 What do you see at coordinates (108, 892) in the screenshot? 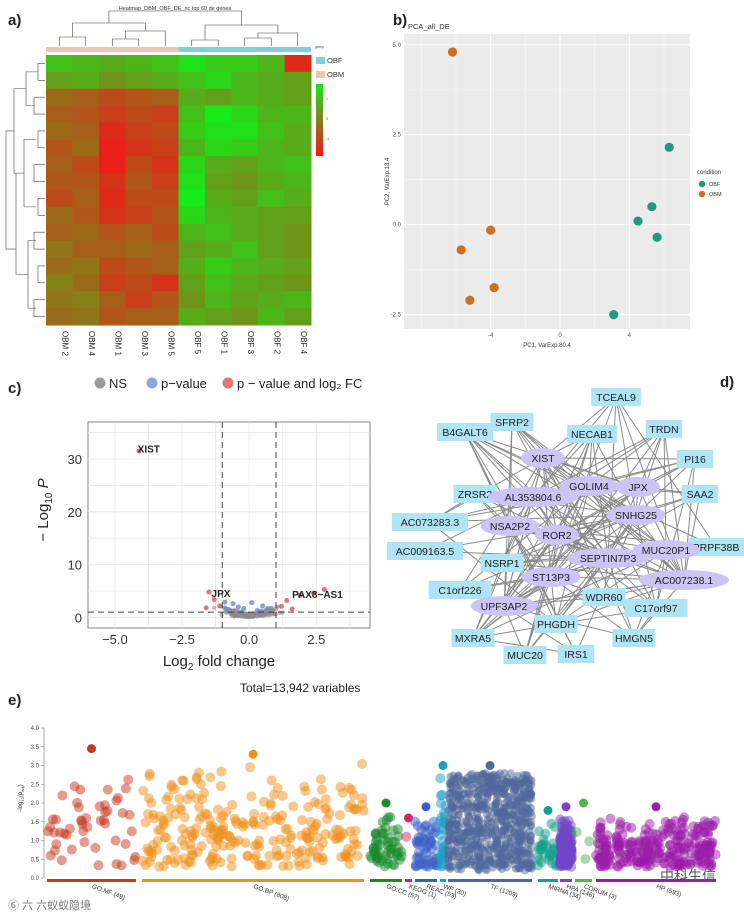
I see `manhattan-source-label: GO:MF (49)` at bounding box center [108, 892].